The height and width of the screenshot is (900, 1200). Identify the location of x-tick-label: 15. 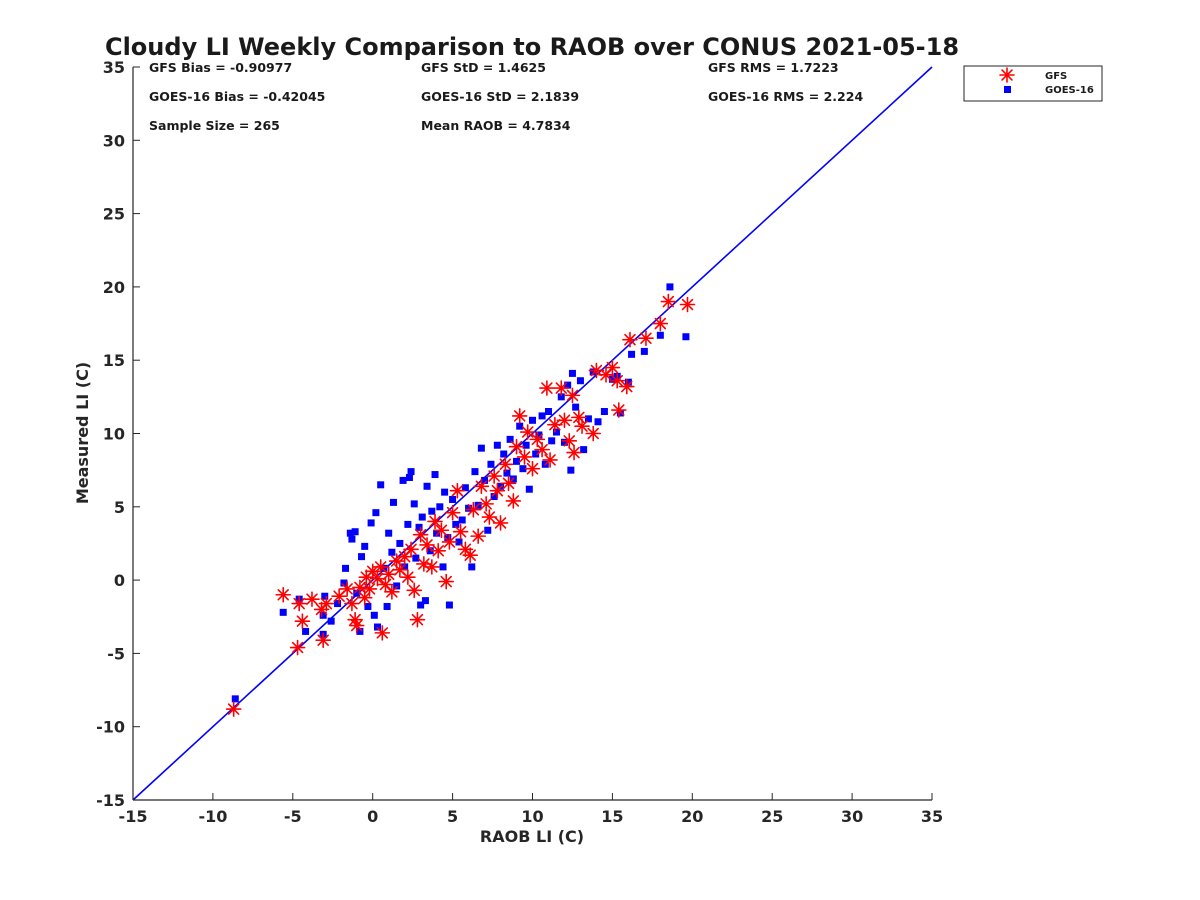
(612, 816).